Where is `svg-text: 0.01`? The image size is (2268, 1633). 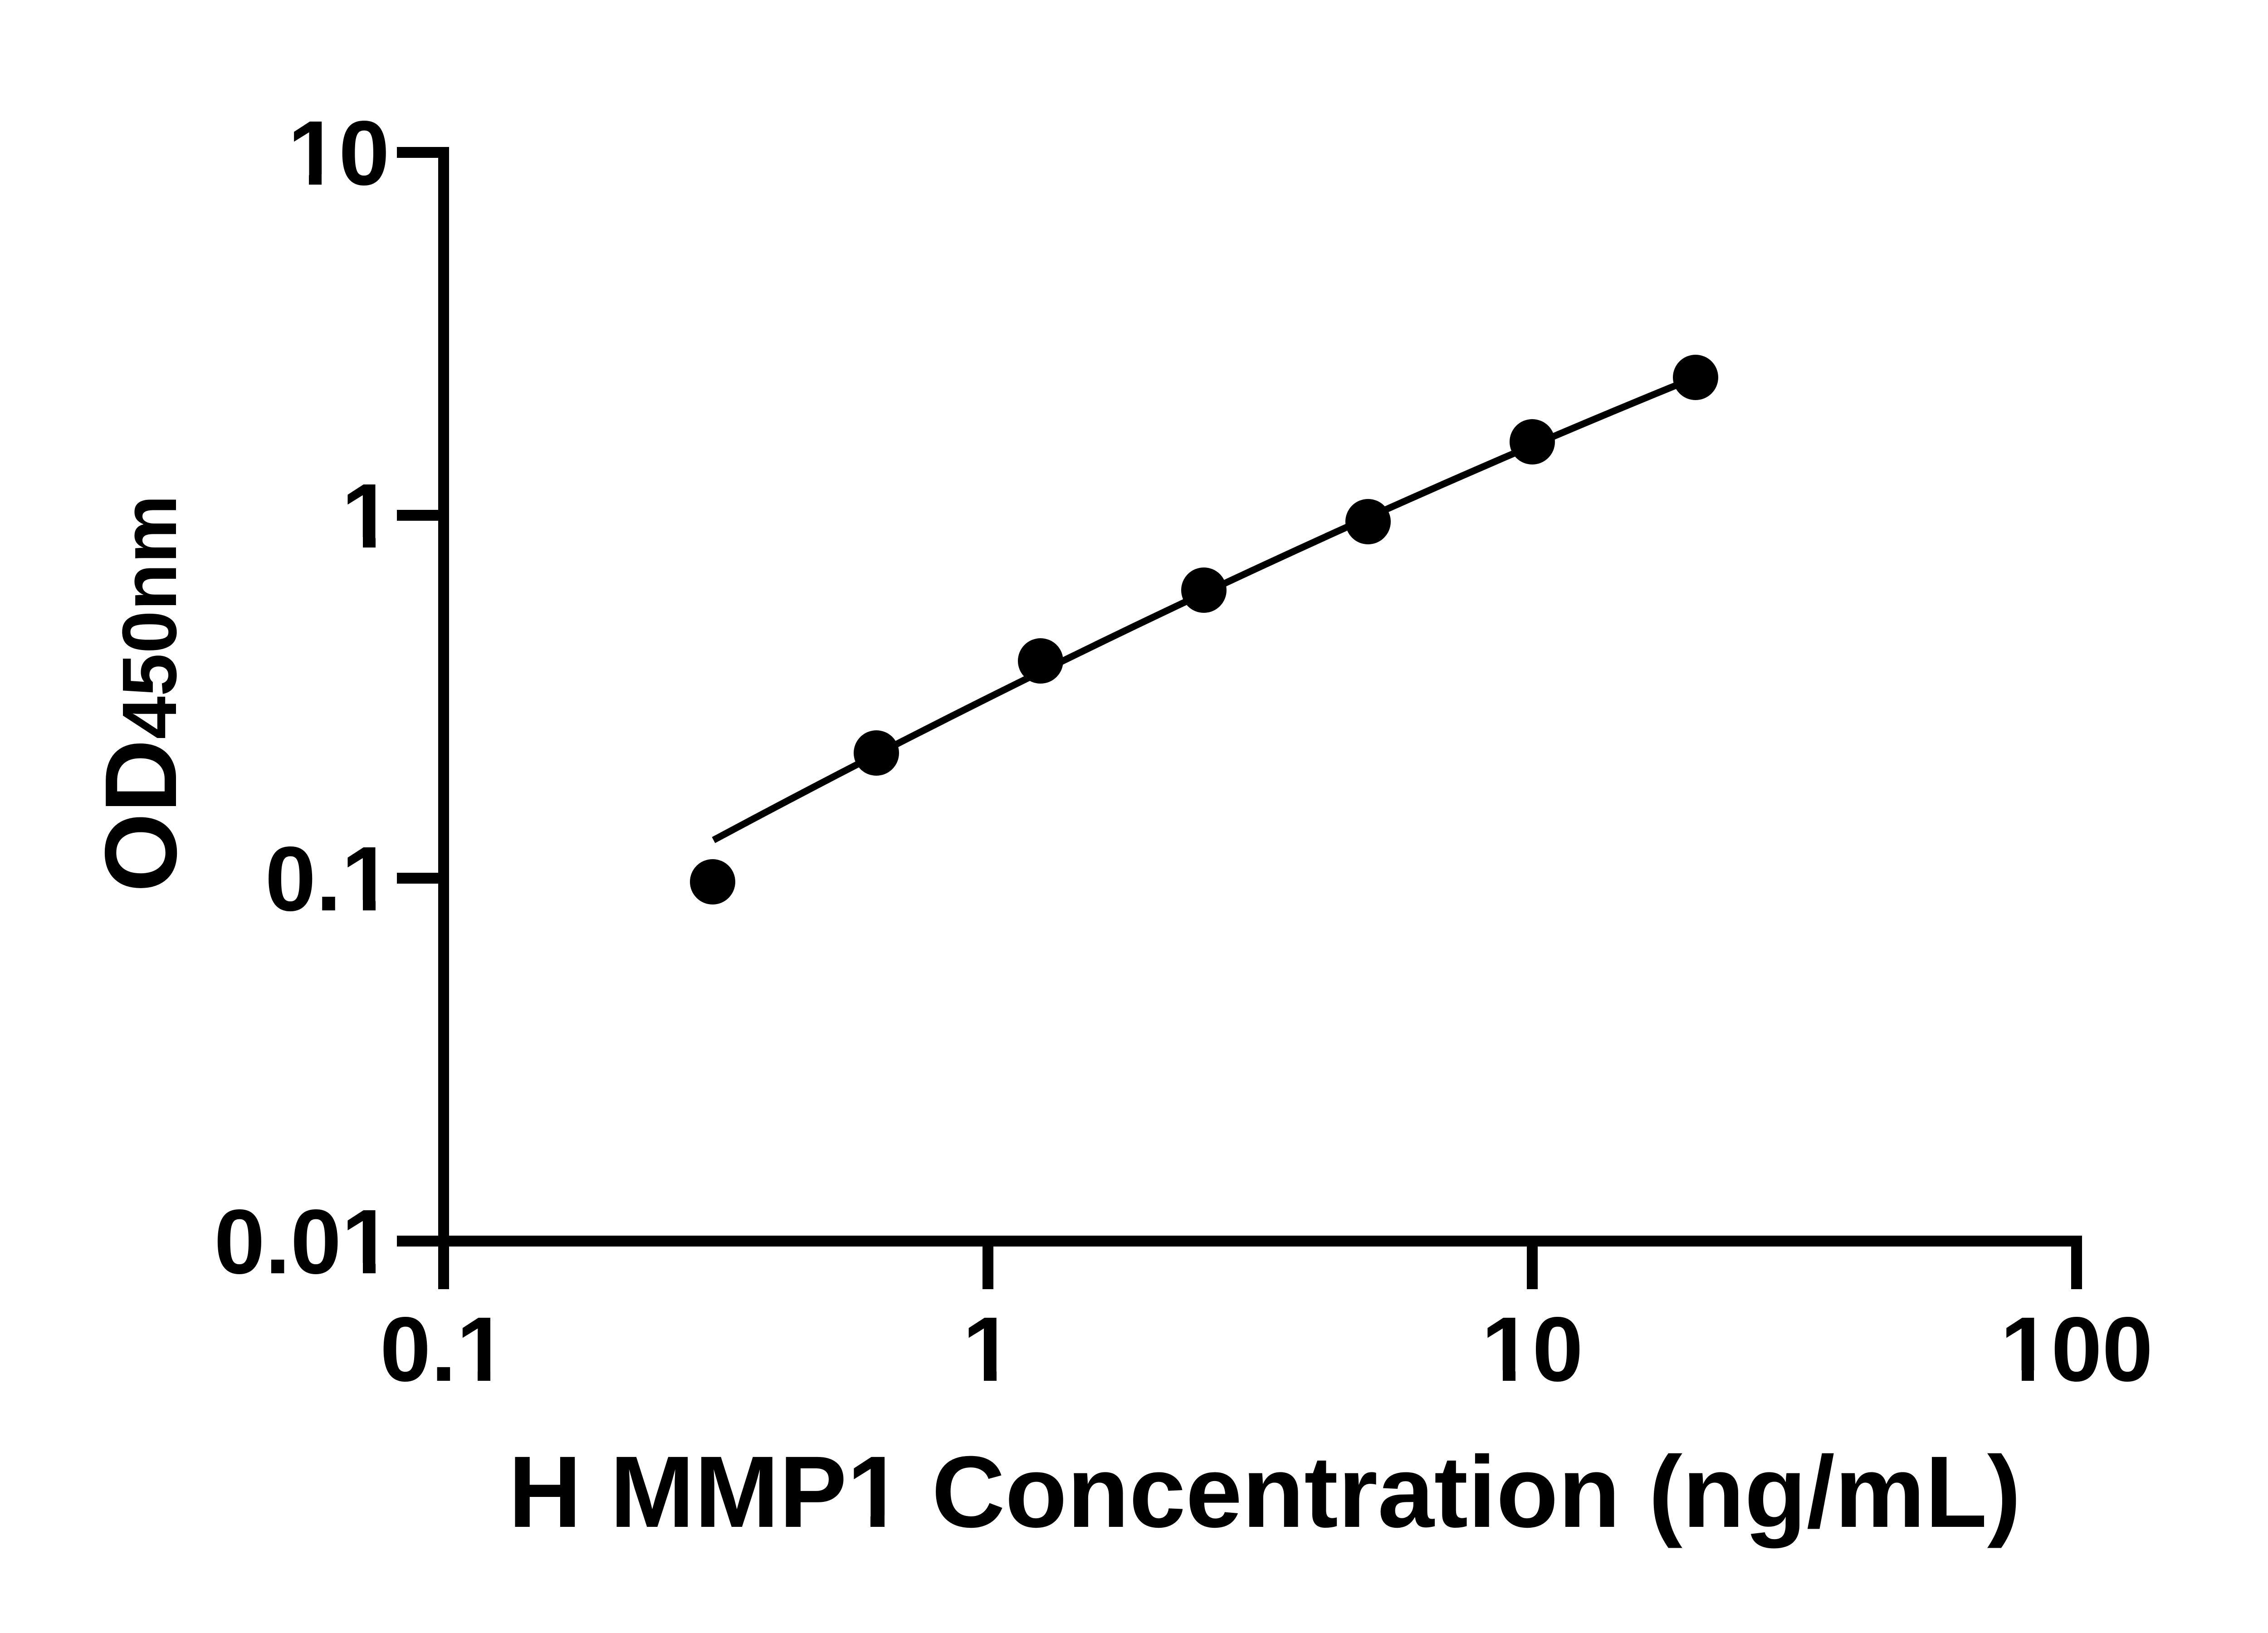
svg-text: 0.01 is located at coordinates (303, 1241).